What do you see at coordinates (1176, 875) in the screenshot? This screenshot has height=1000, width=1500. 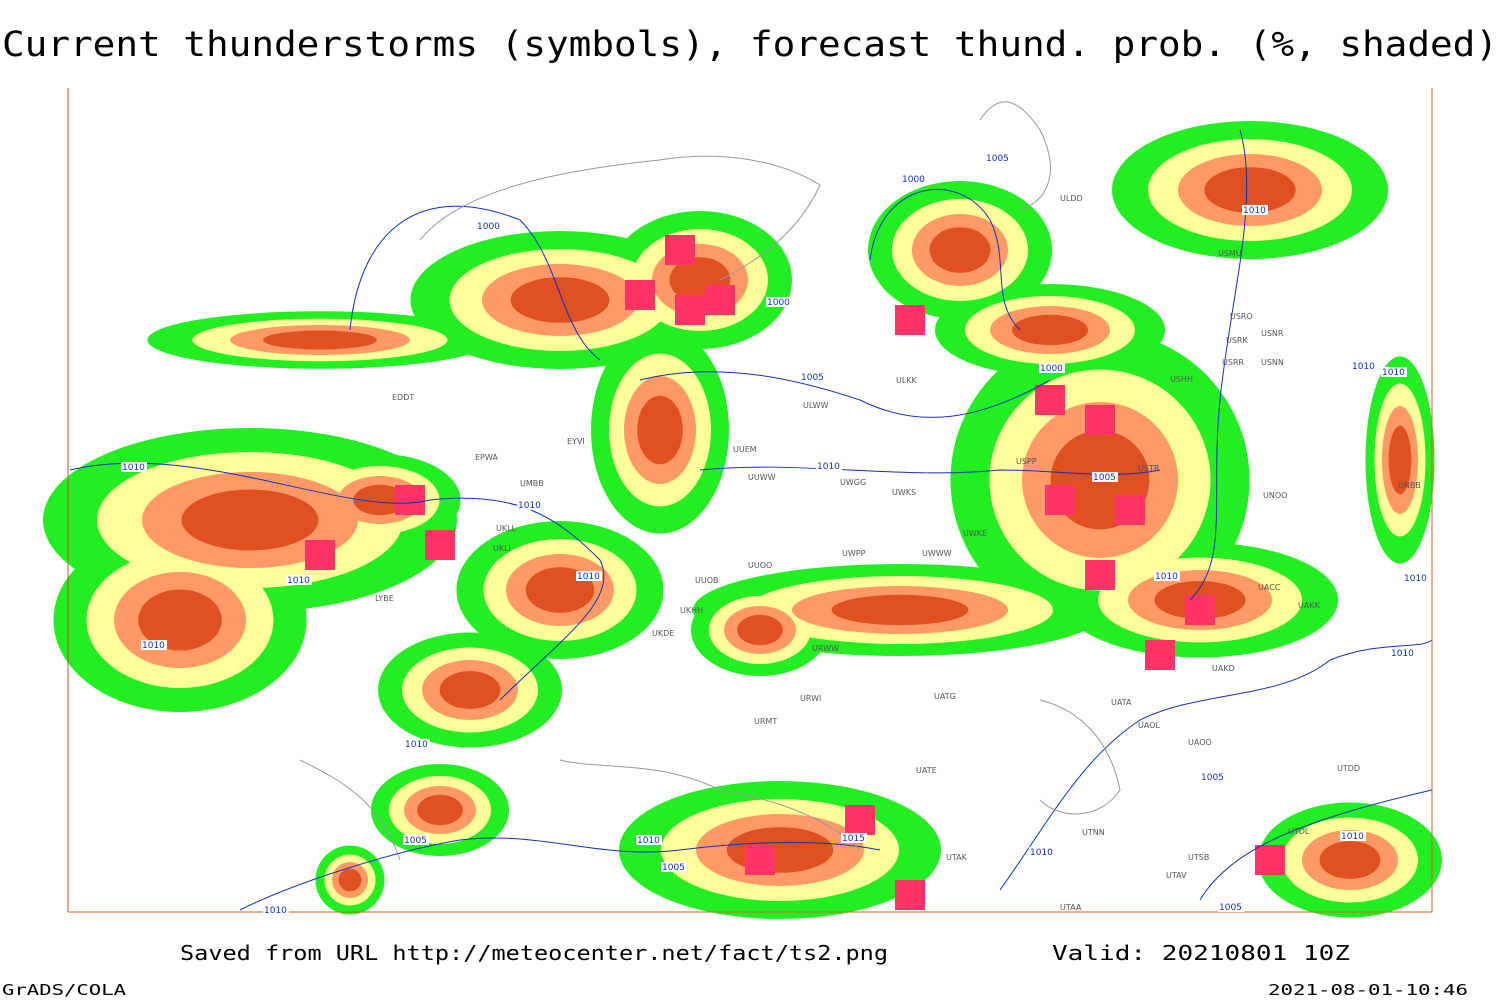 I see `station-label: UTAV` at bounding box center [1176, 875].